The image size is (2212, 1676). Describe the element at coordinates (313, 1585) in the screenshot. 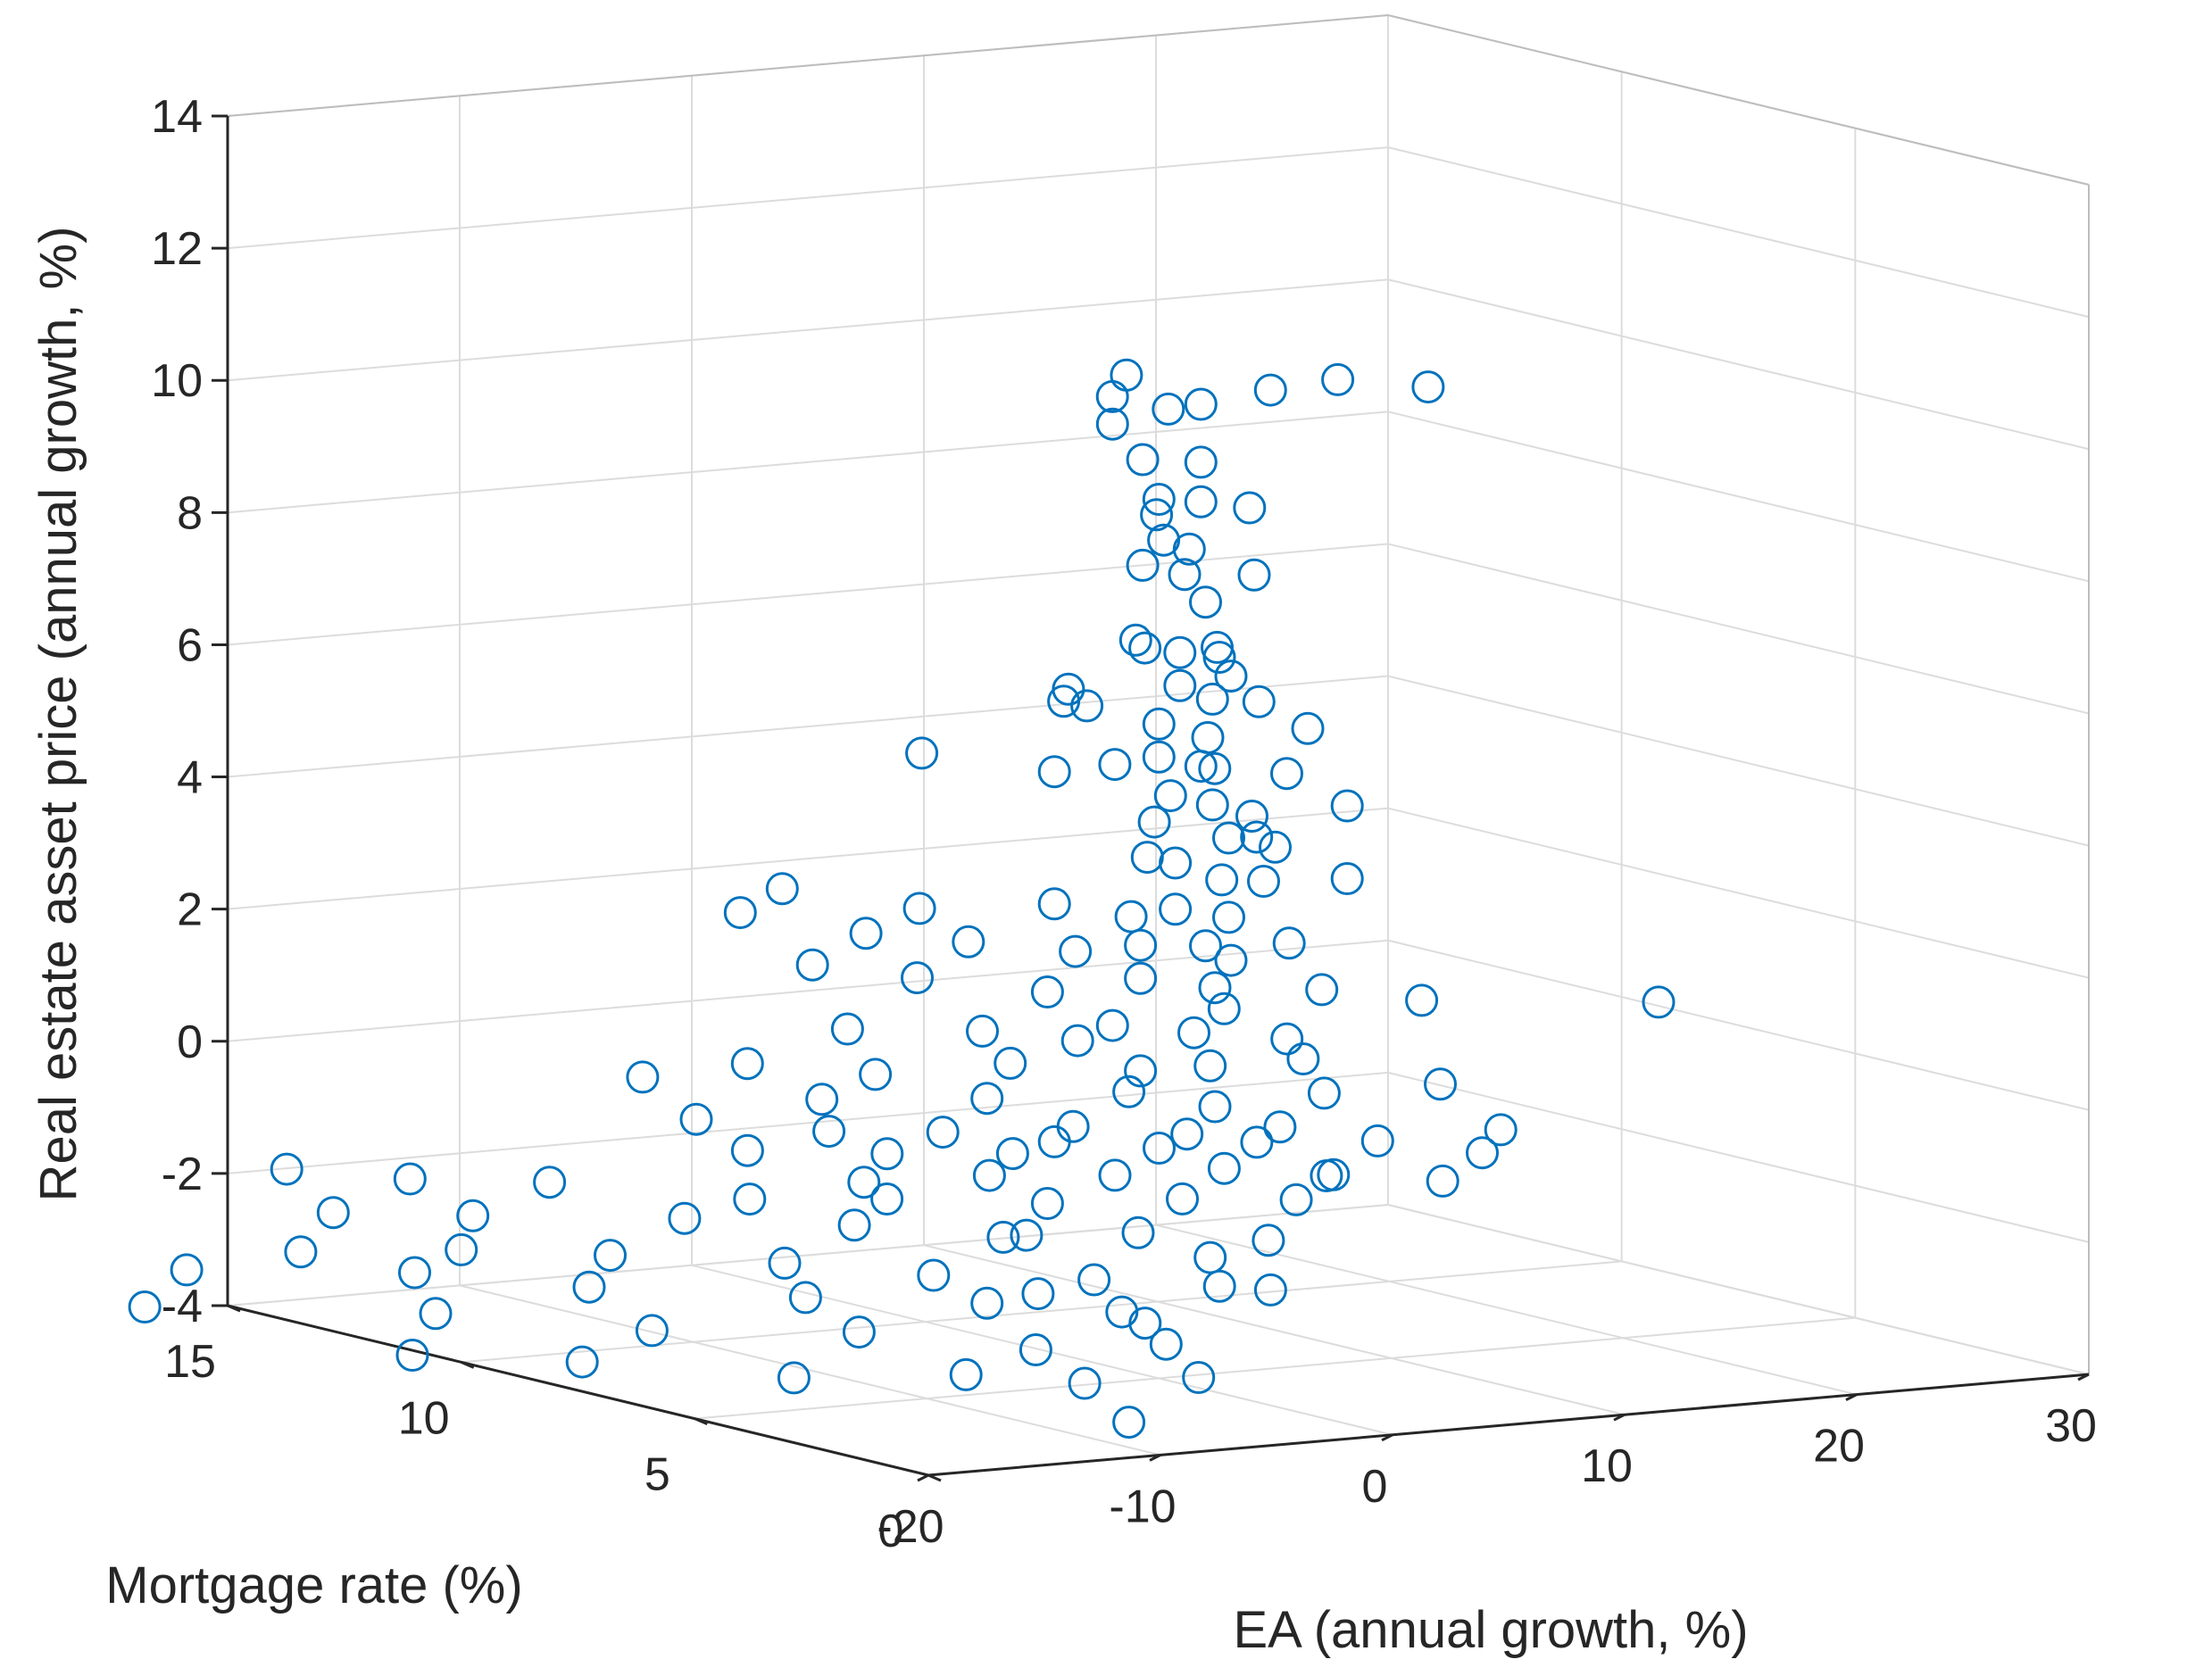

I see `y-axis-label: Mortgage rate (%)` at that location.